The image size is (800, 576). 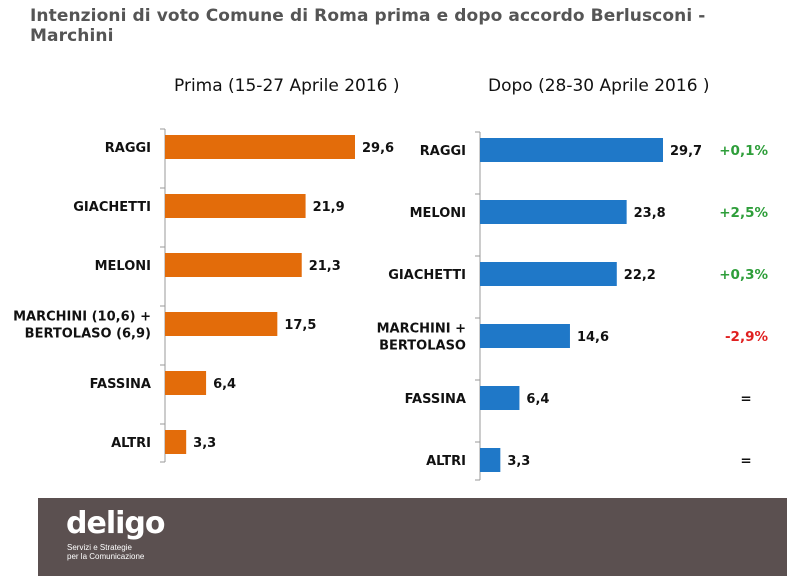 What do you see at coordinates (427, 275) in the screenshot?
I see `dopo-category-label-2: GIACHETTI` at bounding box center [427, 275].